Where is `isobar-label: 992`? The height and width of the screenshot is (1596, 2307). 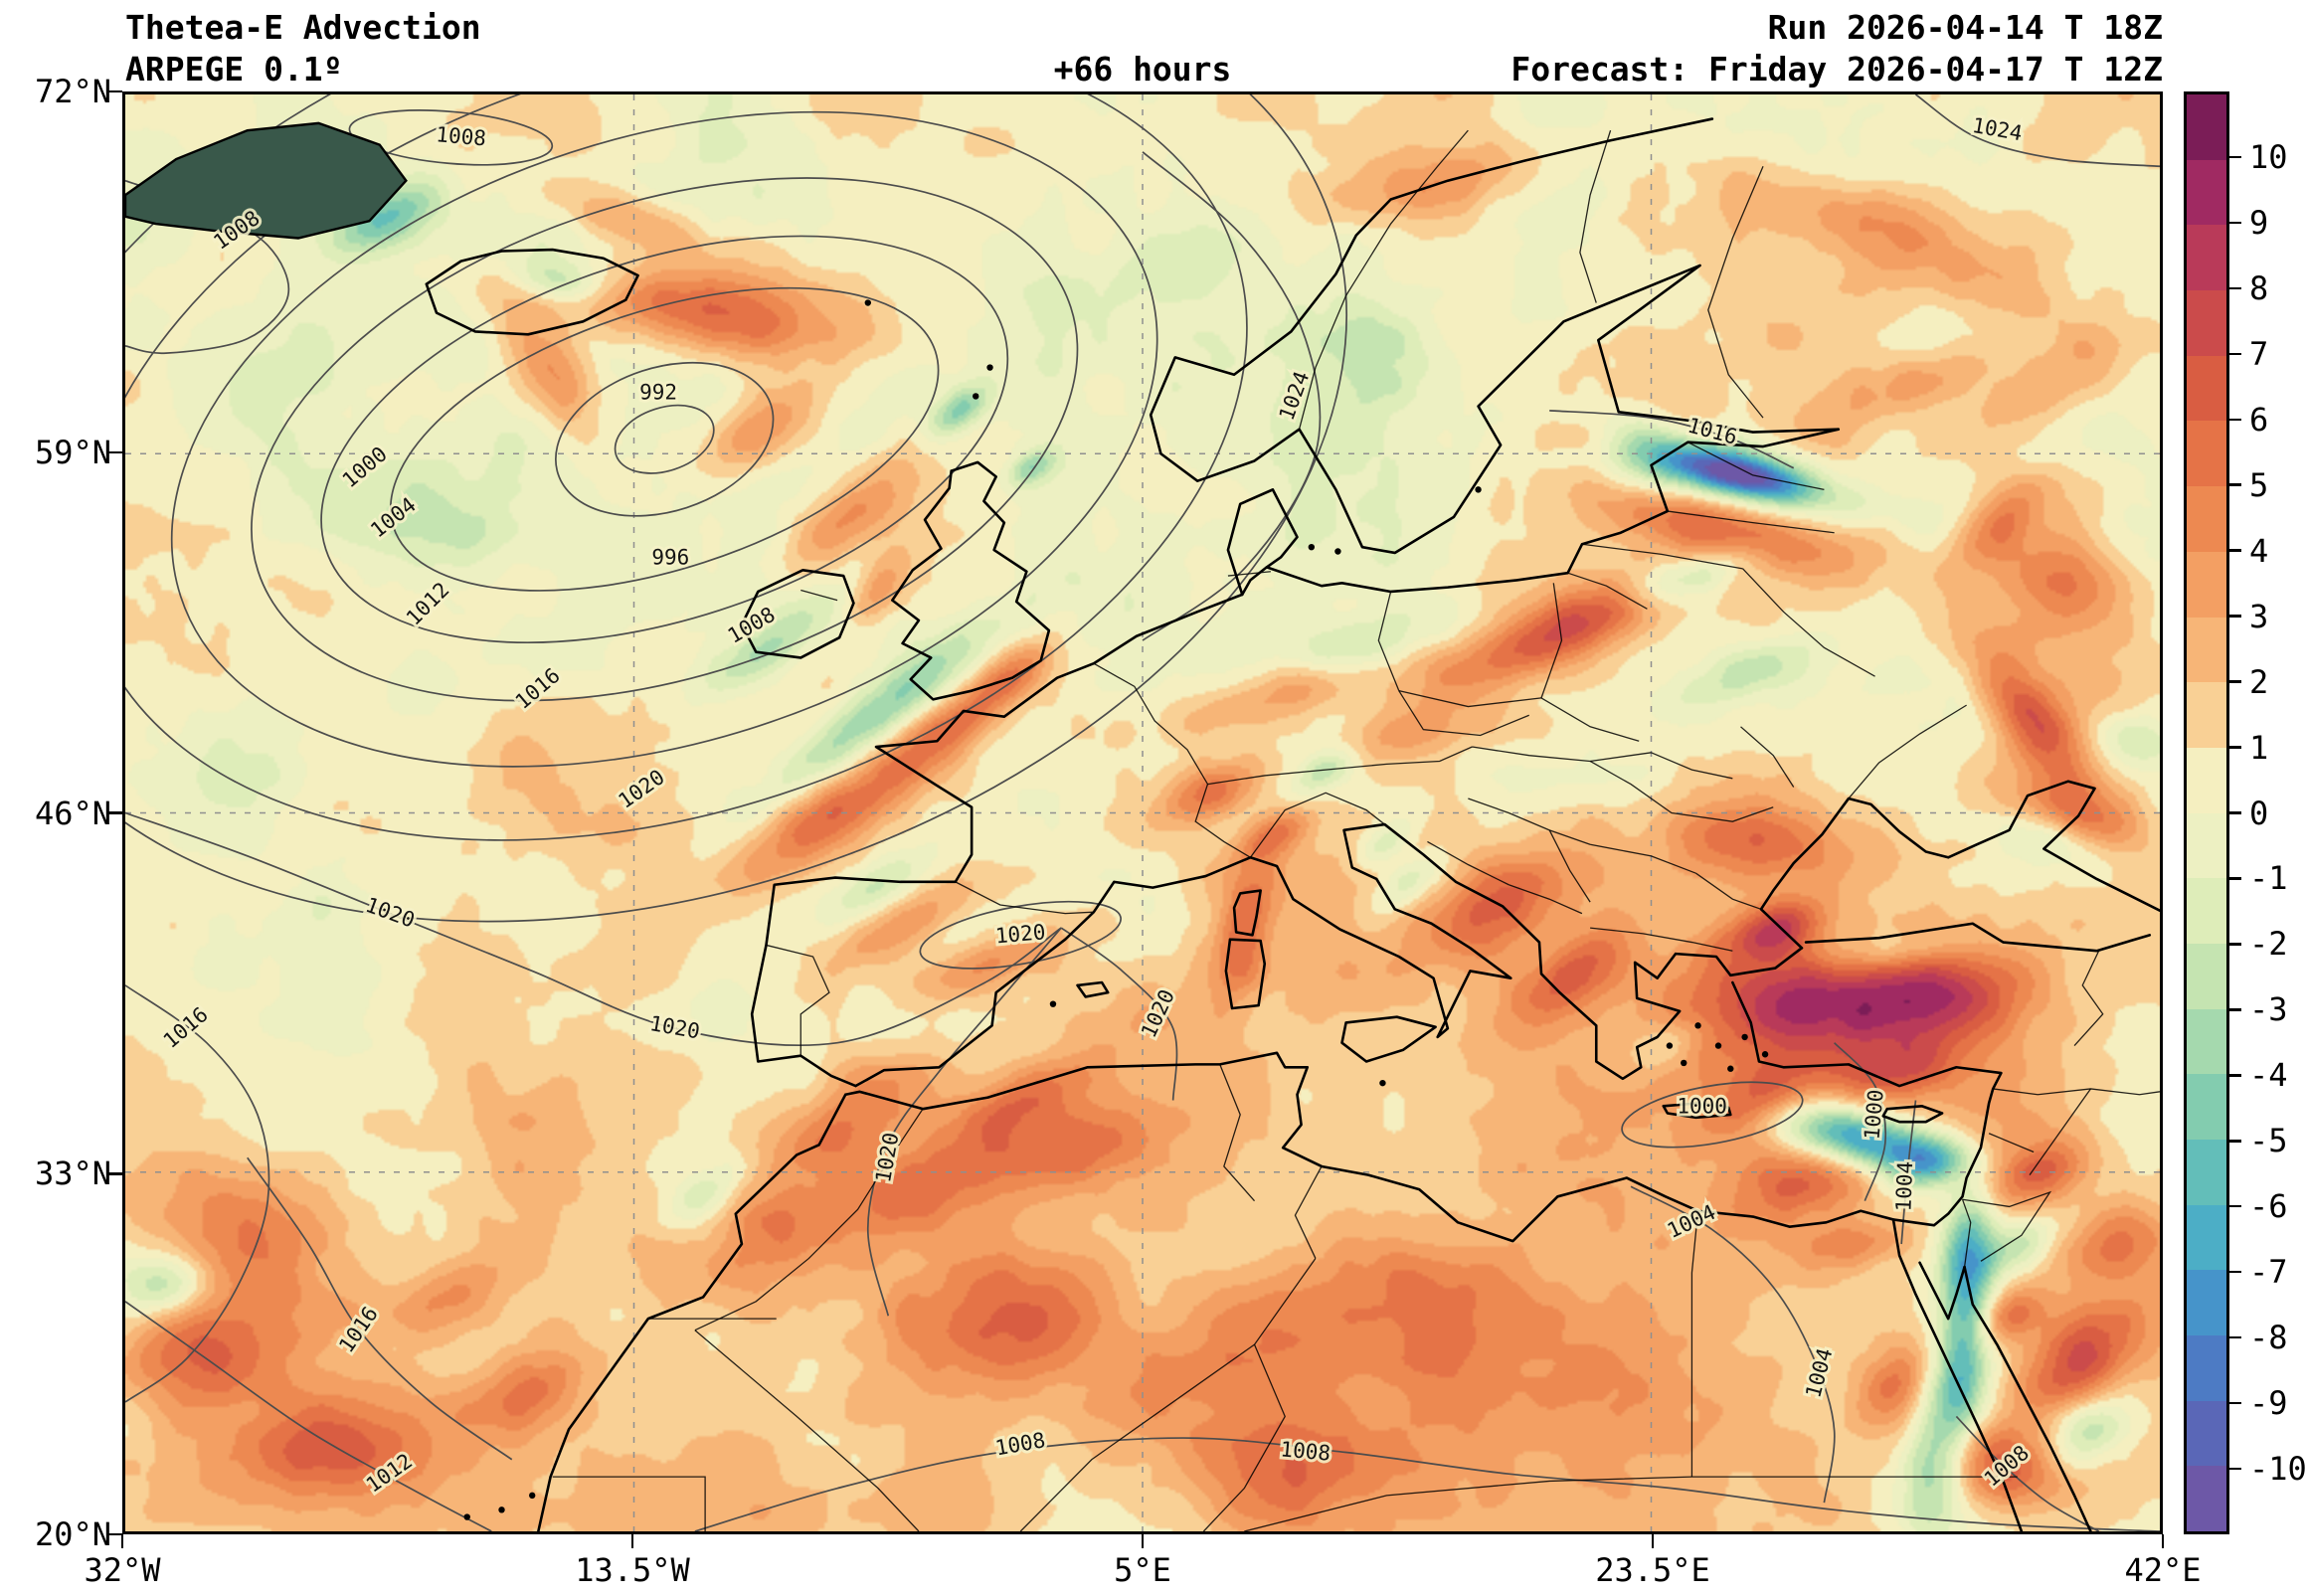 isobar-label: 992 is located at coordinates (658, 393).